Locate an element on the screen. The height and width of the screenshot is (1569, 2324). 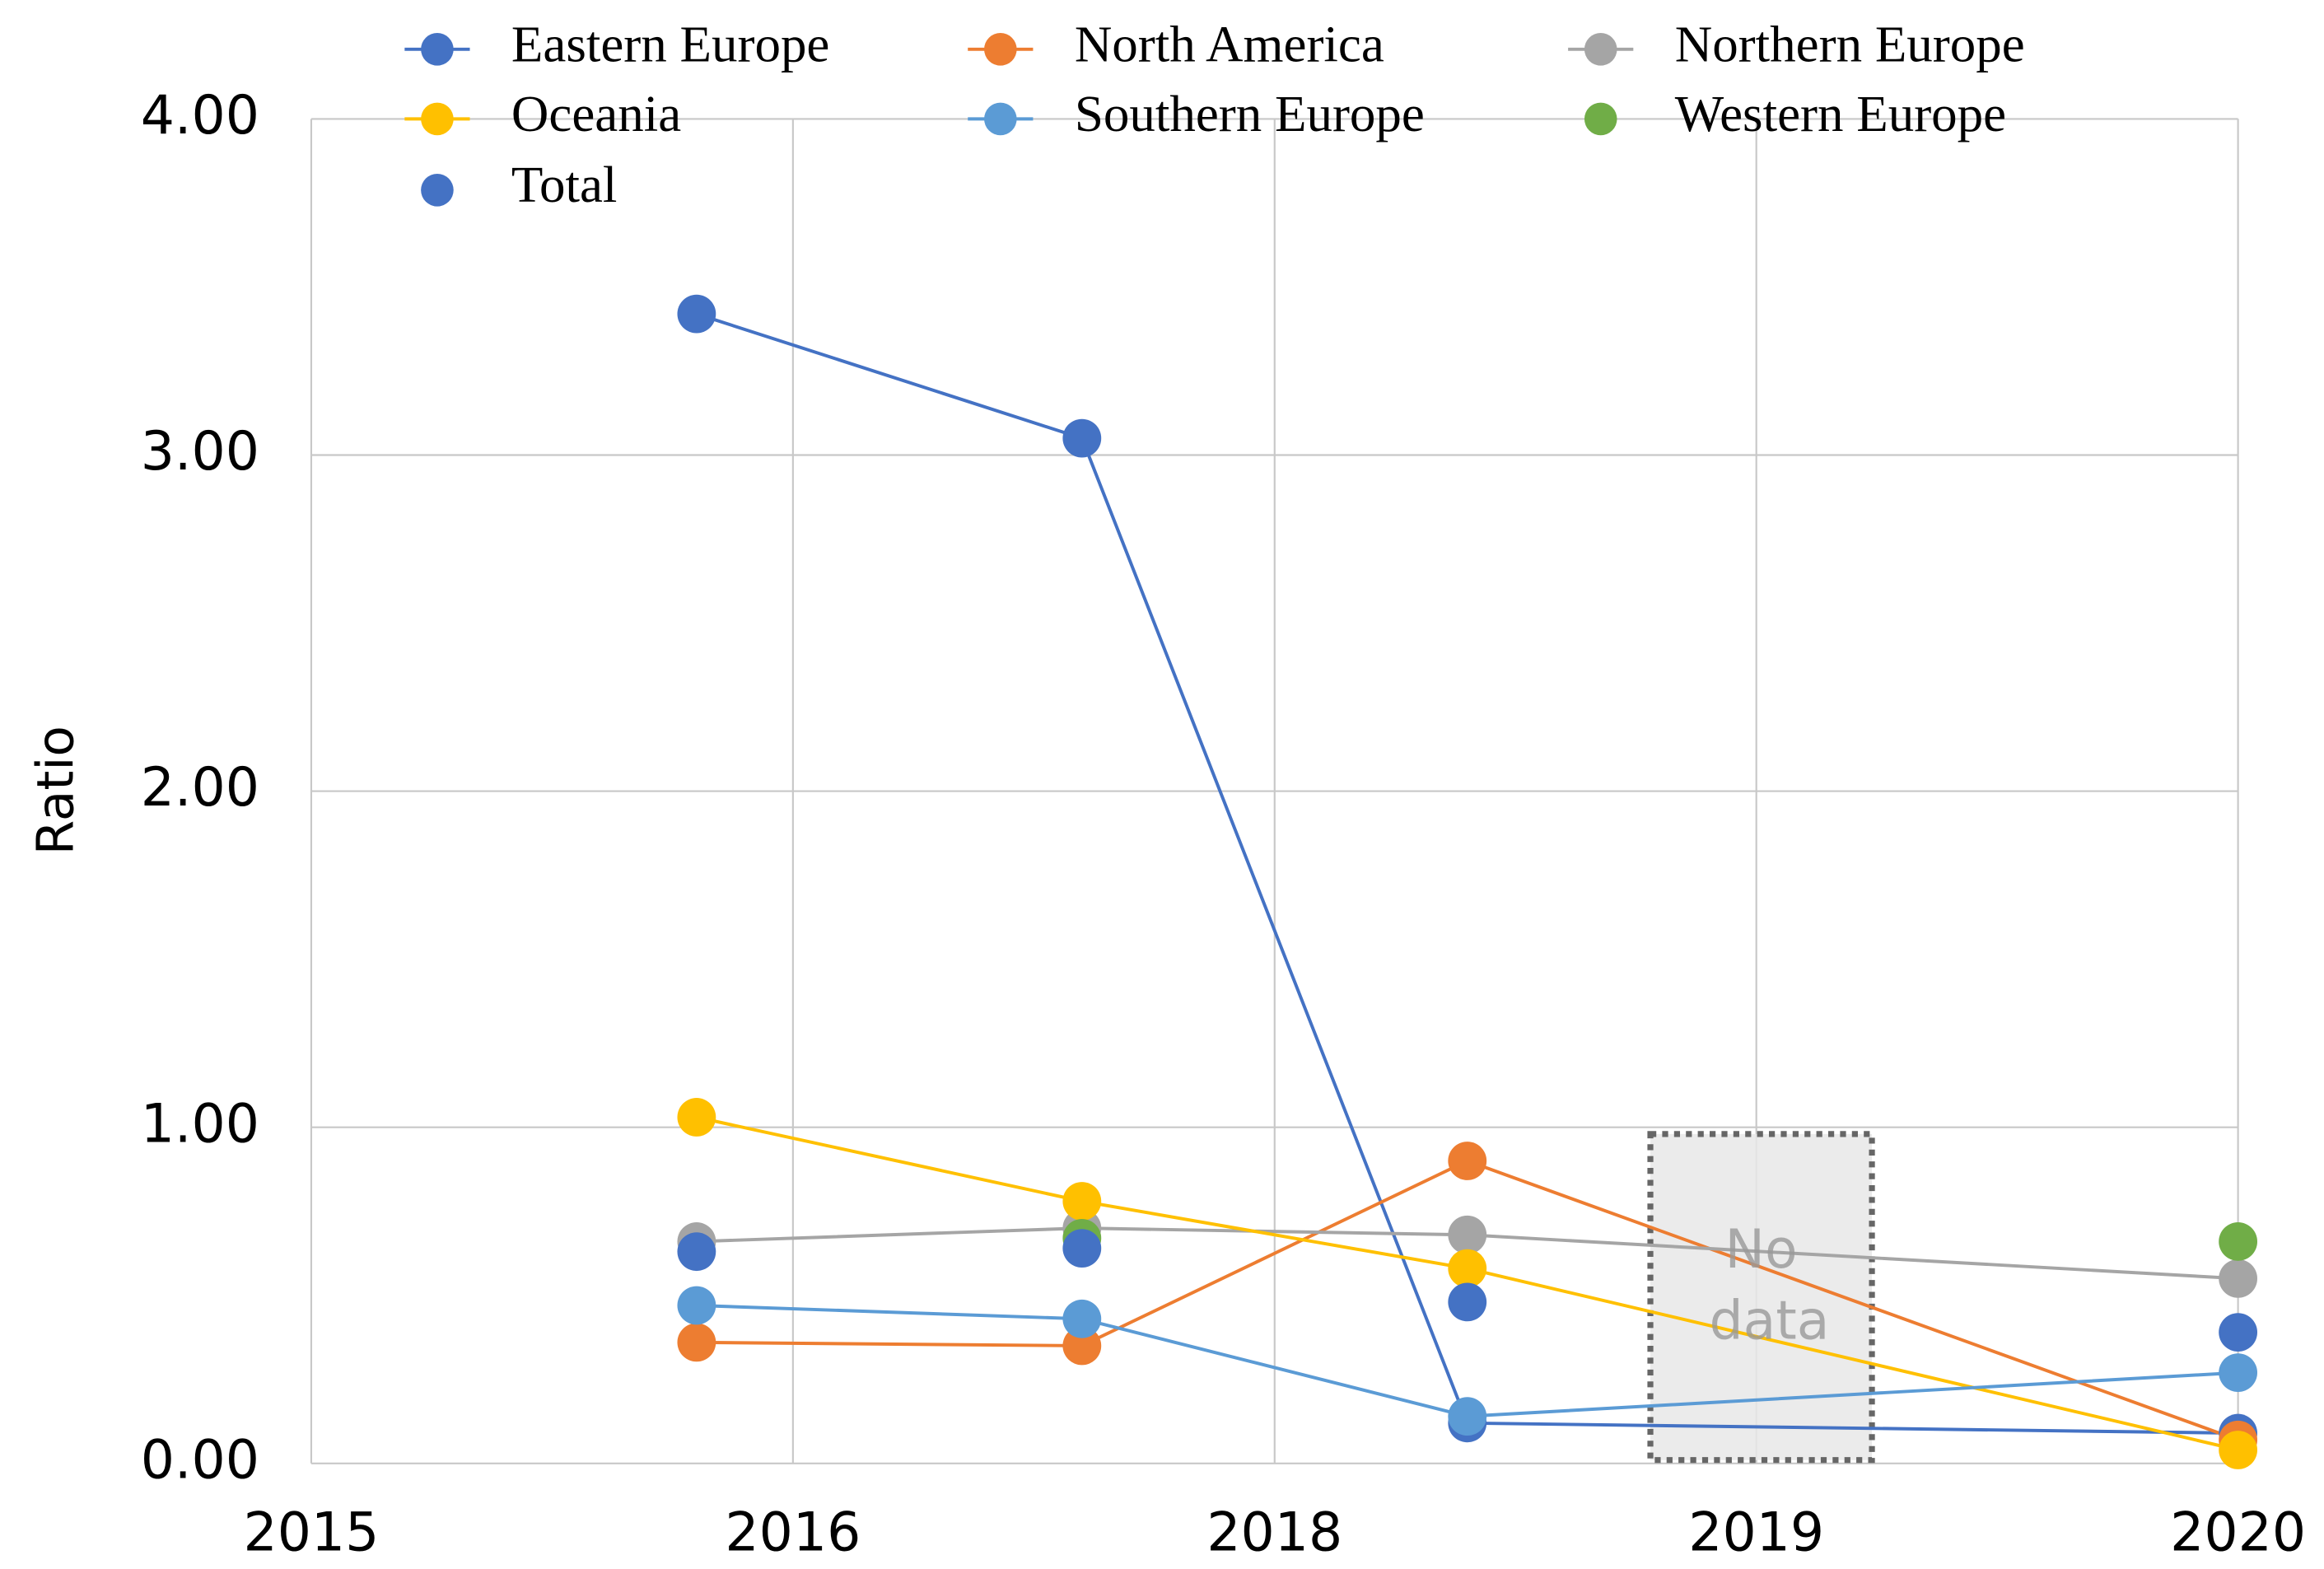
x-tick-label: 2020 is located at coordinates (2238, 1533).